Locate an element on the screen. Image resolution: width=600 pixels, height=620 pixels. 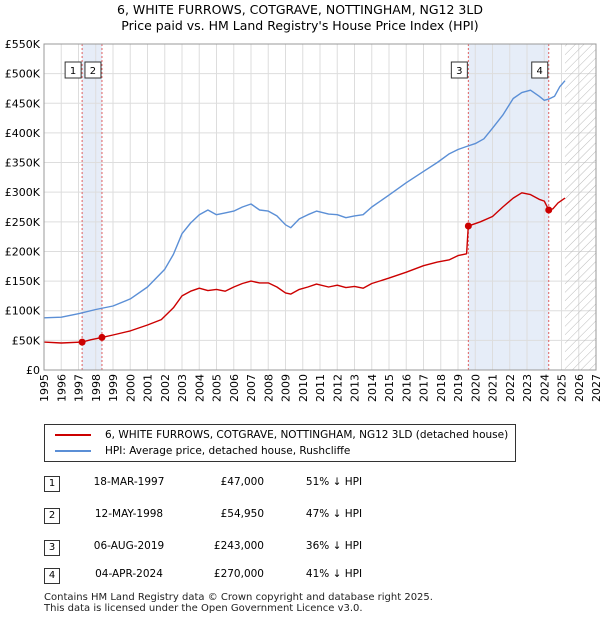
forecast-hatch is located at coordinates (580, 207).